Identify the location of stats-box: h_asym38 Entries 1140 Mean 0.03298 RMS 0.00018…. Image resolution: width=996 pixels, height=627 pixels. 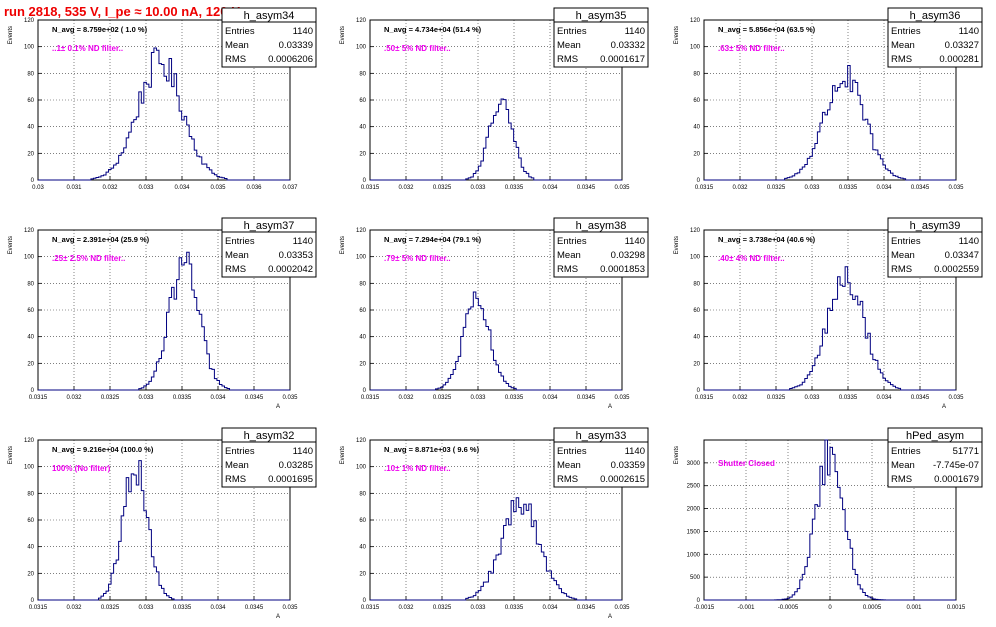
(601, 247).